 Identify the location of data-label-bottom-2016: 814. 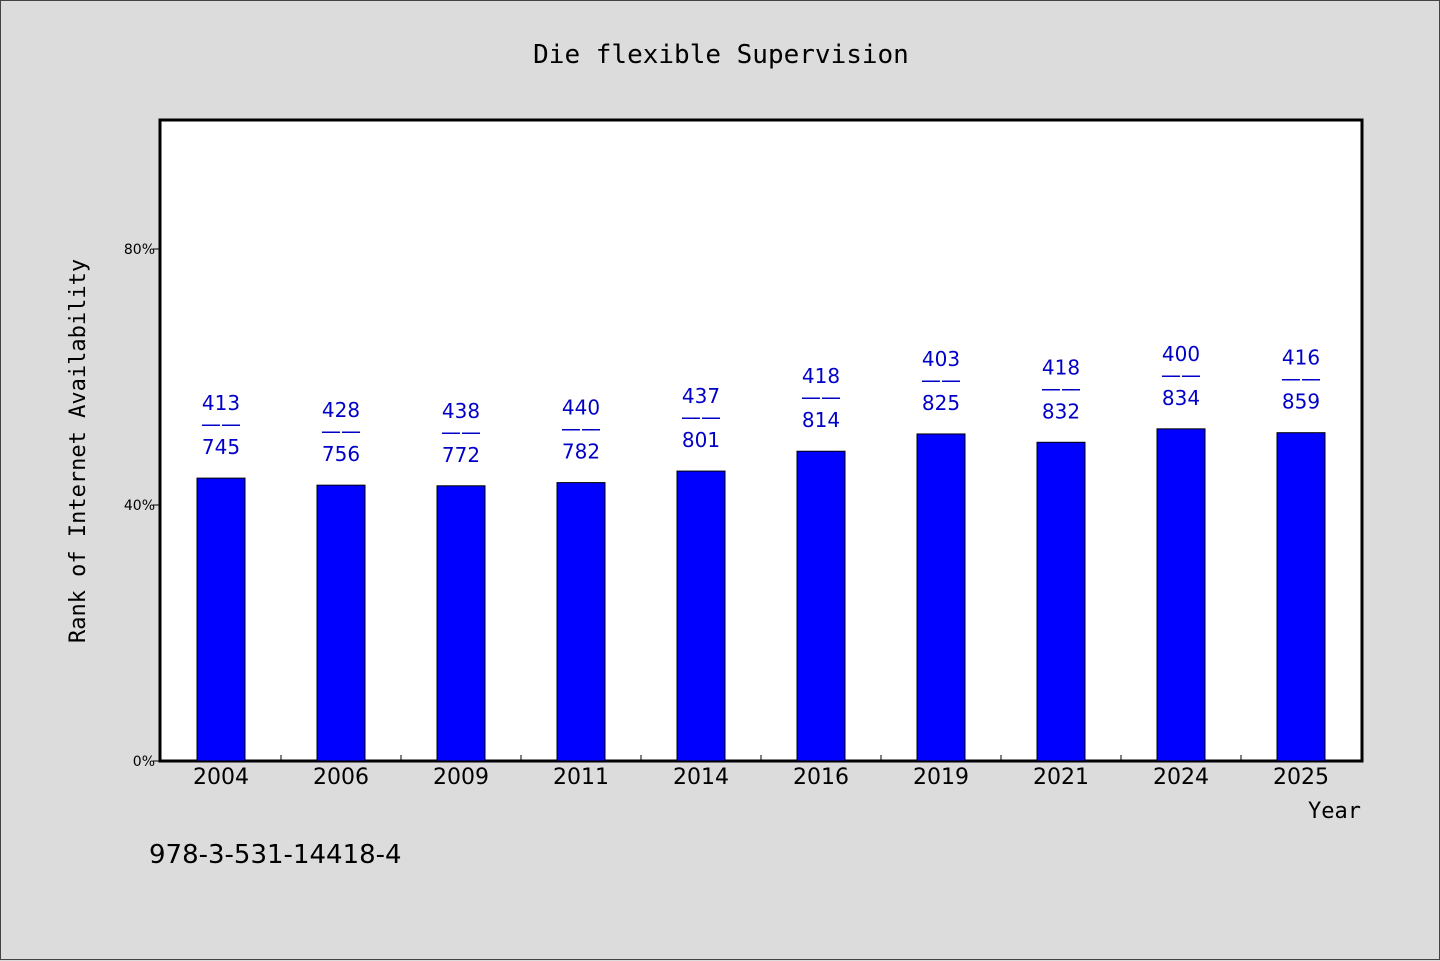
(821, 420).